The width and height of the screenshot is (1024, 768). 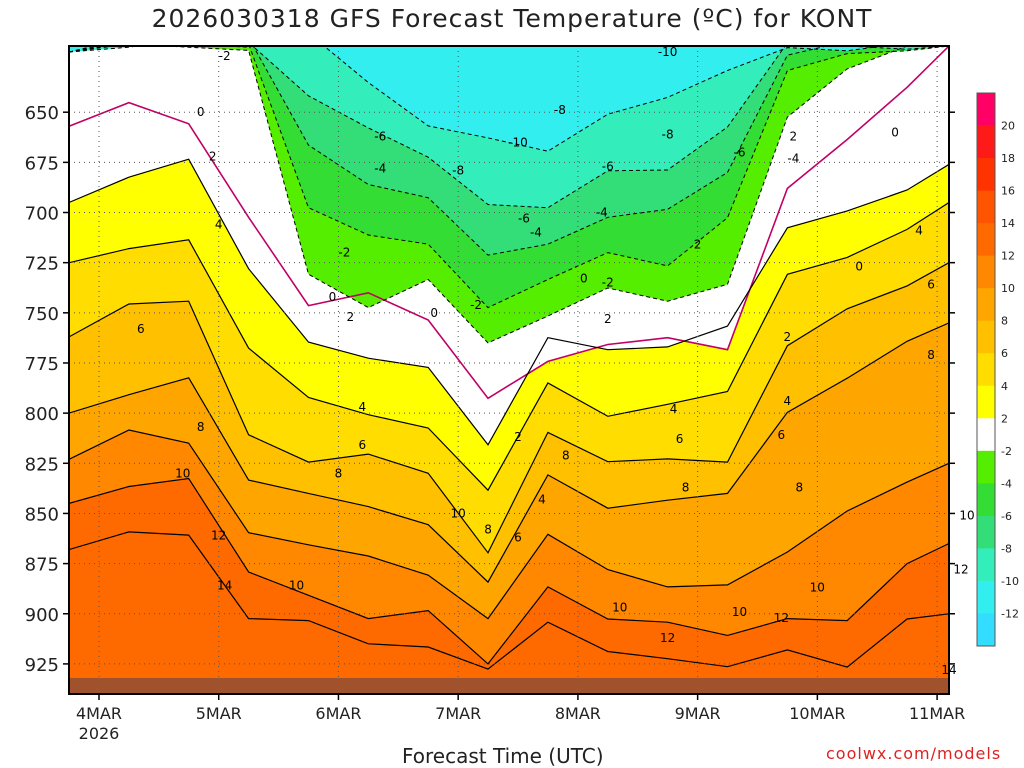 I want to click on colorbar-label: -8, so click(x=1006, y=548).